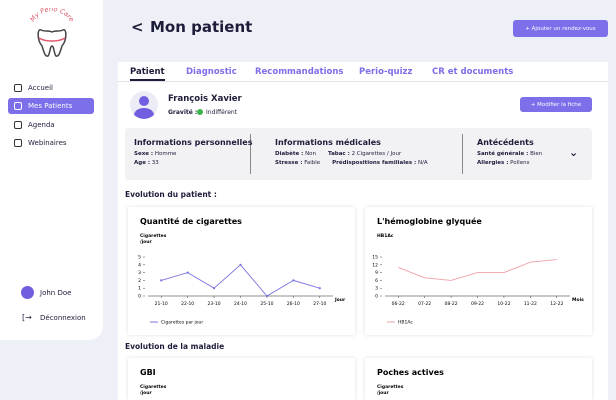  Describe the element at coordinates (299, 72) in the screenshot. I see `tab: Recommandations` at that location.